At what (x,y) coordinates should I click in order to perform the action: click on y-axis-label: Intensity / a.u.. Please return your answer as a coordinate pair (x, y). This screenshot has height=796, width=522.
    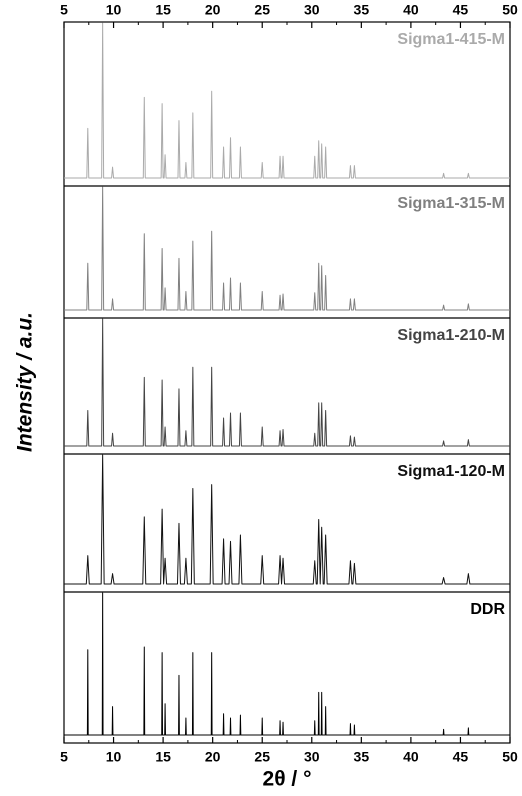
    Looking at the image, I should click on (25, 382).